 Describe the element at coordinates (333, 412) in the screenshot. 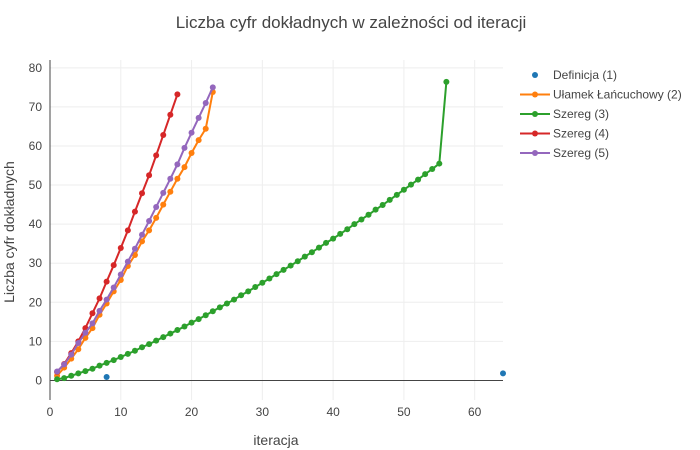

I see `x-tick-label: 40` at that location.